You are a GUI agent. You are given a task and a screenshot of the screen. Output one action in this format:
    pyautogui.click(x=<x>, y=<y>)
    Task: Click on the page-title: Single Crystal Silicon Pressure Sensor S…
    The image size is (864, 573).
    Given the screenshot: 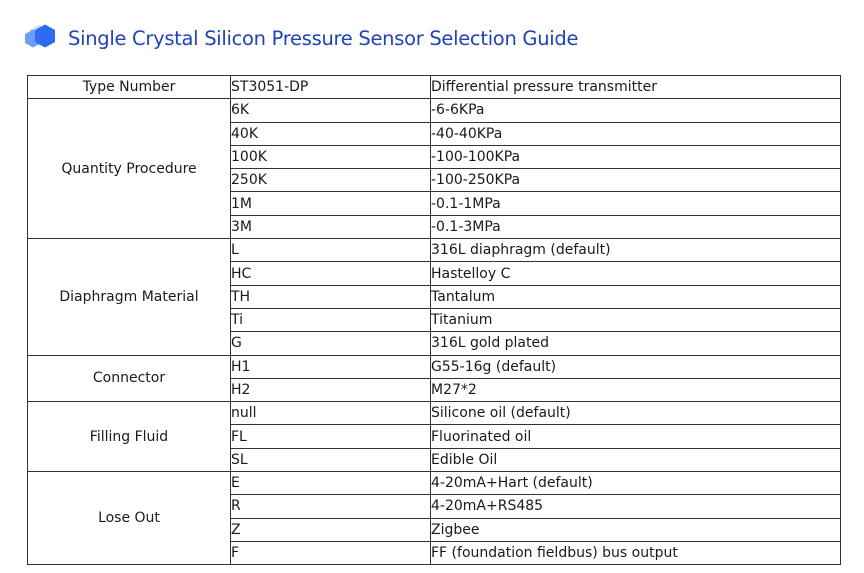 What is the action you would take?
    pyautogui.click(x=323, y=38)
    